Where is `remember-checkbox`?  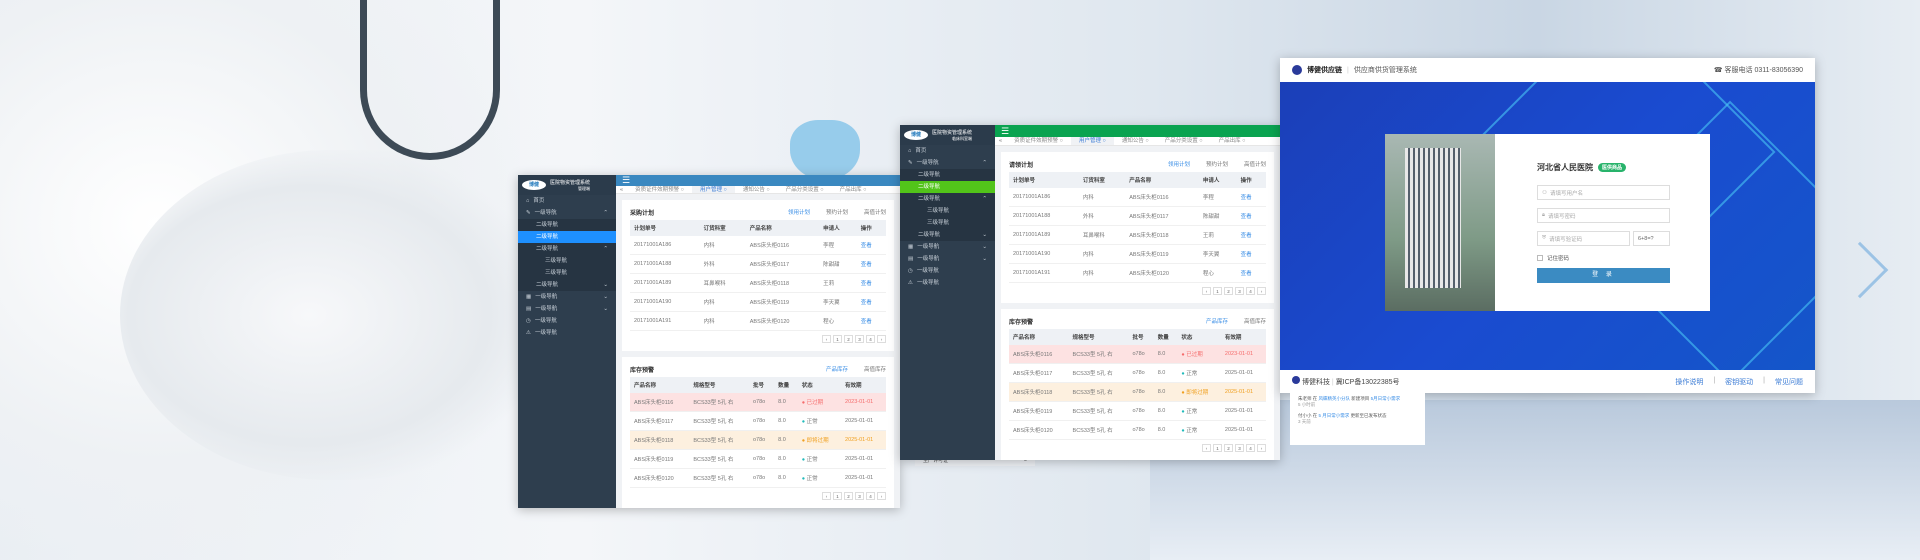
remember-checkbox is located at coordinates (1540, 258).